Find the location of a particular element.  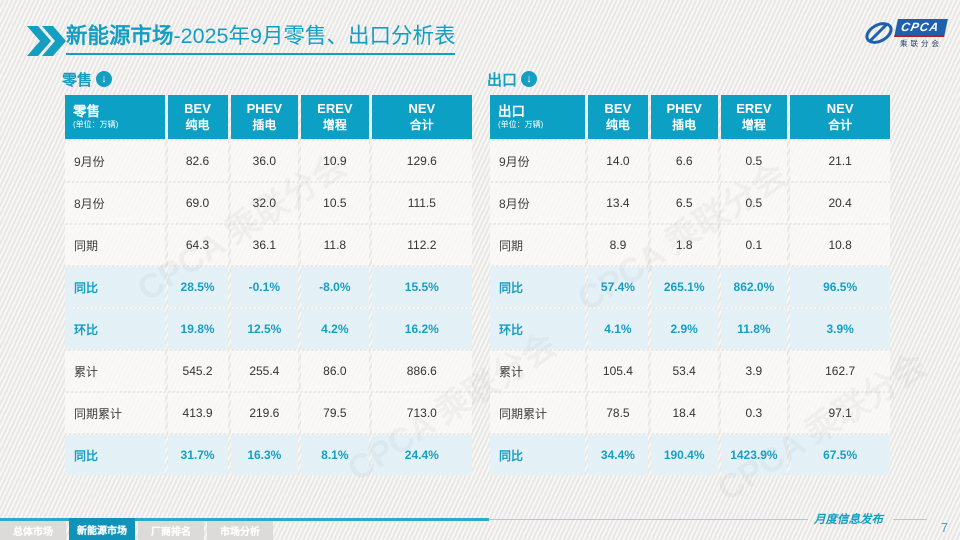

cell-value: 3.9 is located at coordinates (754, 371).